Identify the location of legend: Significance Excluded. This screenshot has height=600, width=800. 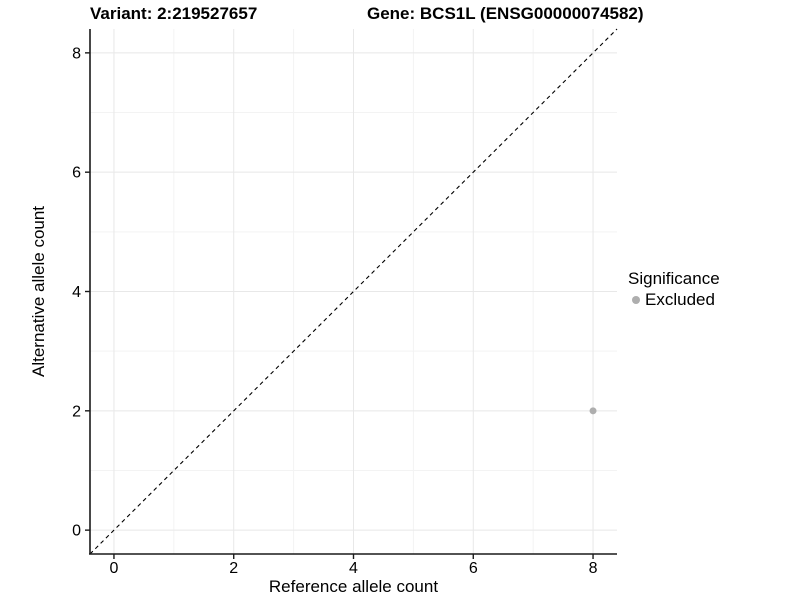
(674, 289).